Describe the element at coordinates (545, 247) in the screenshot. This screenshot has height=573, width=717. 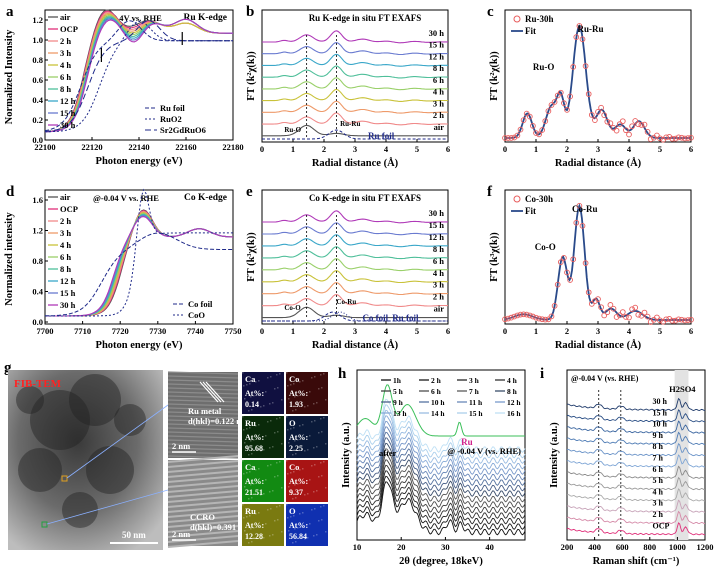
I see `panel-f-label-0: Co-O` at that location.